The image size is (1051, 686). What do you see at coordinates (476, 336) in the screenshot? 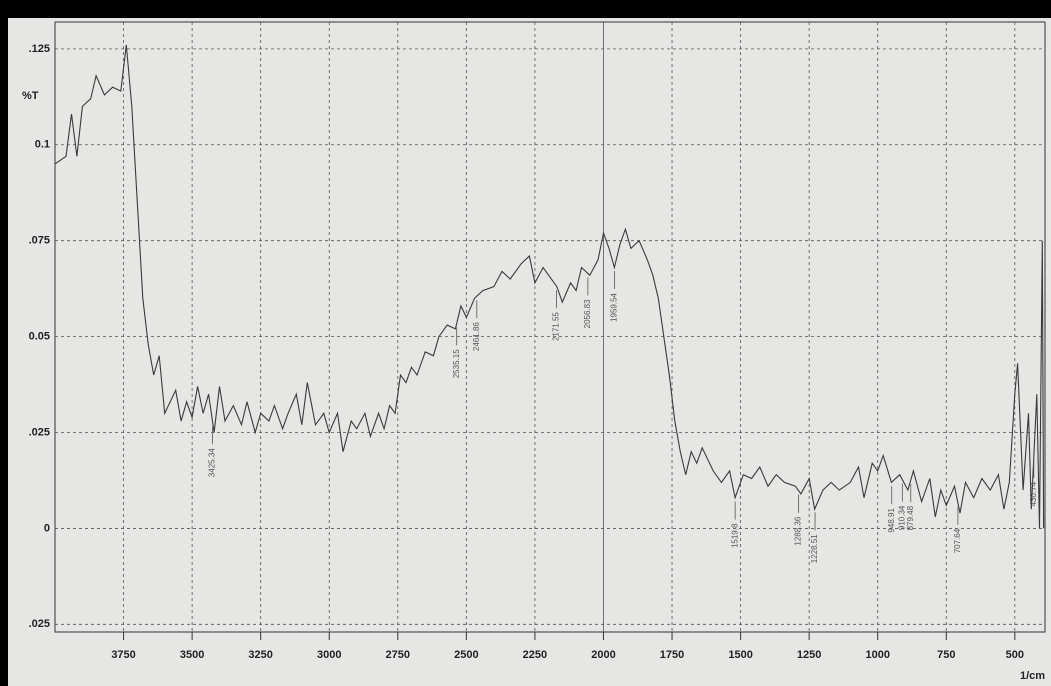
I see `peak-label: 2461.86` at bounding box center [476, 336].